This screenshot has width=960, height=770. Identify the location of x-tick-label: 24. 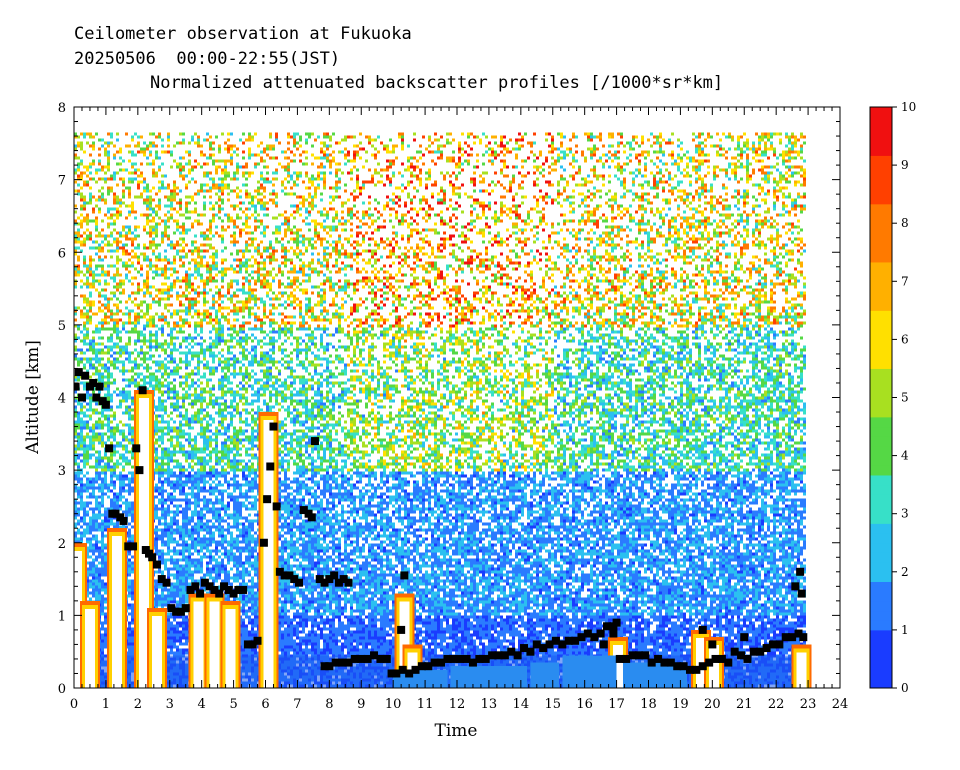
(840, 704).